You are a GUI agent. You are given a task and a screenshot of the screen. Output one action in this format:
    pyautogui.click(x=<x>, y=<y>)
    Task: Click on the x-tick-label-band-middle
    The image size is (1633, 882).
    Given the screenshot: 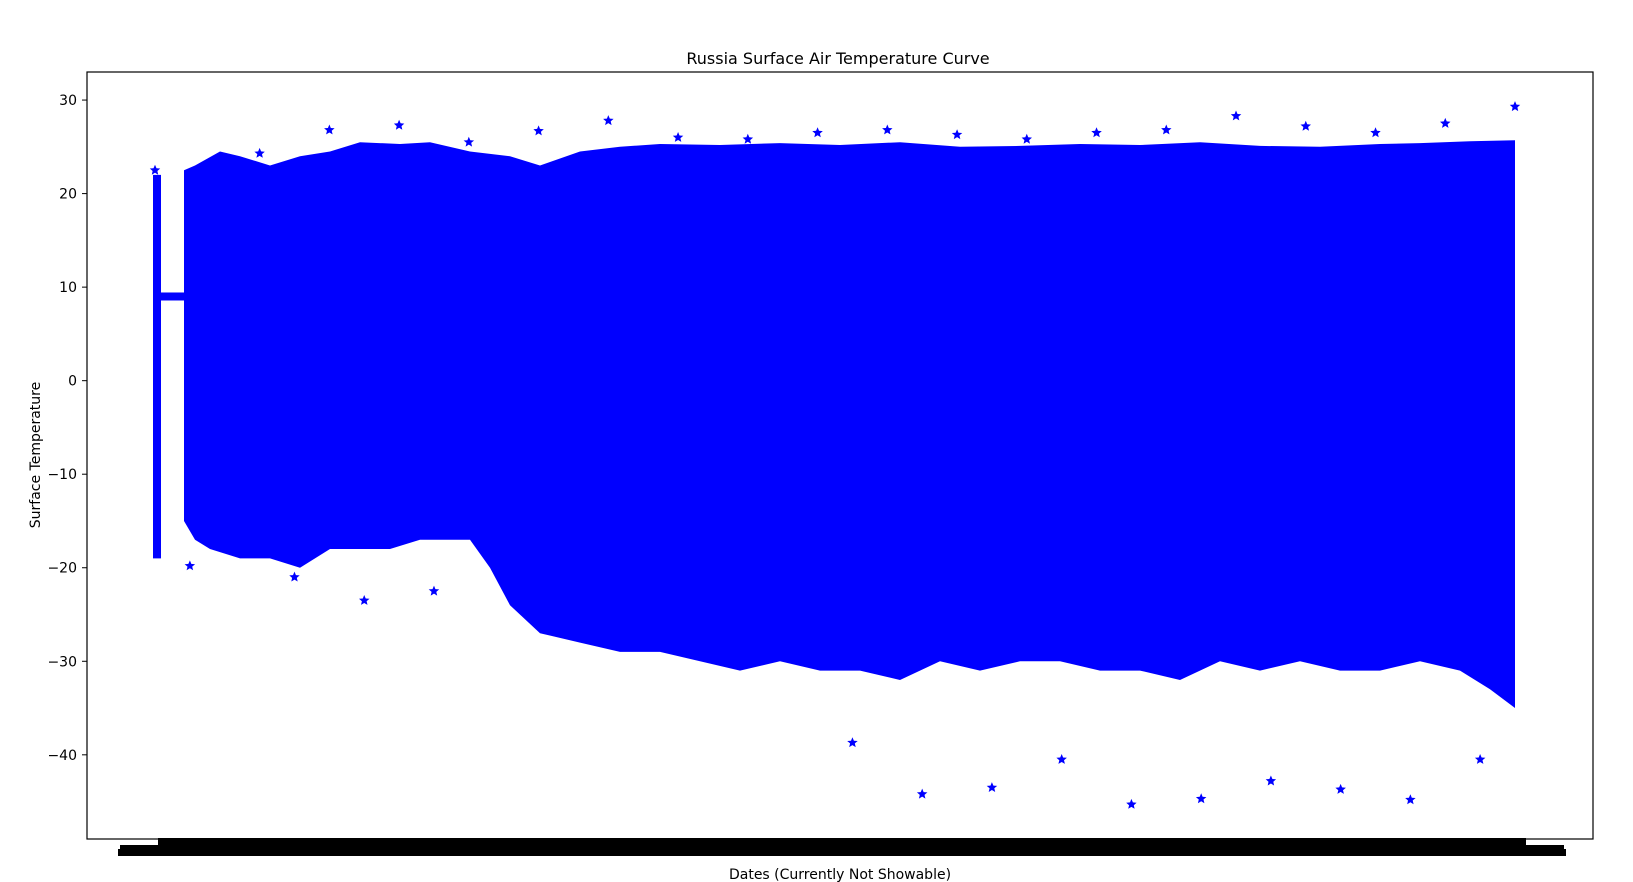 What is the action you would take?
    pyautogui.click(x=842, y=847)
    